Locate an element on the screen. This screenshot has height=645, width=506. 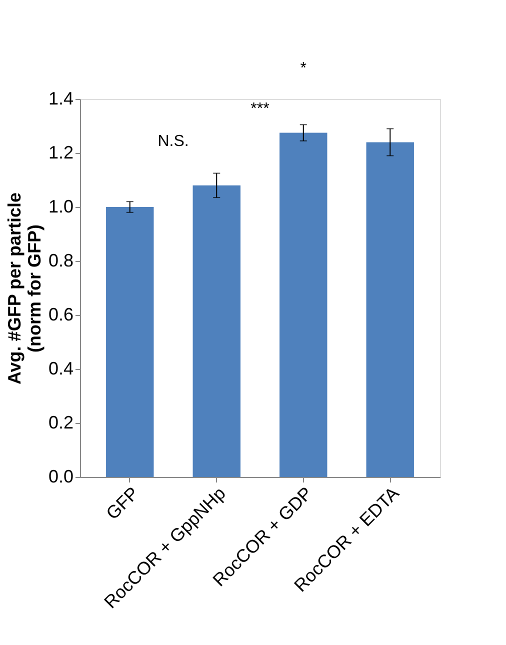
annotation: *** is located at coordinates (260, 109).